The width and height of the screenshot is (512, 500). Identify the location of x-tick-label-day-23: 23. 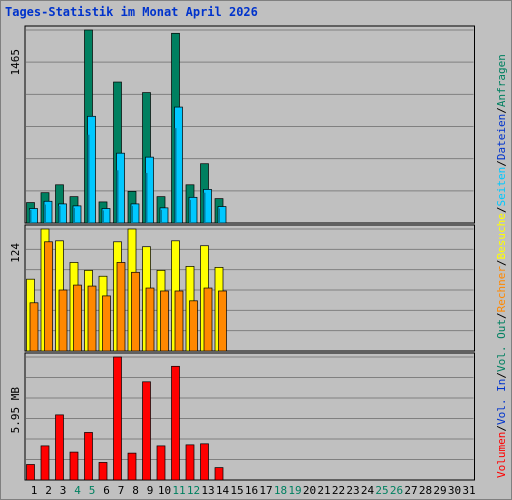
(352, 490).